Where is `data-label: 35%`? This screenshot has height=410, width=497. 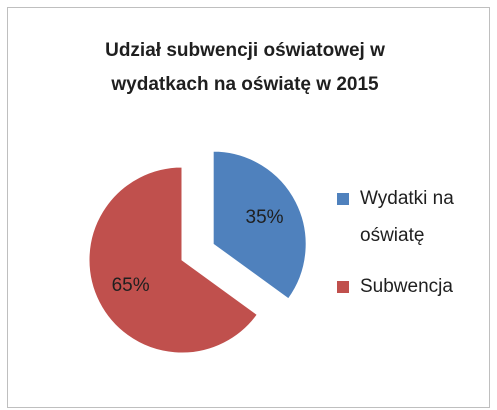 data-label: 35% is located at coordinates (265, 217).